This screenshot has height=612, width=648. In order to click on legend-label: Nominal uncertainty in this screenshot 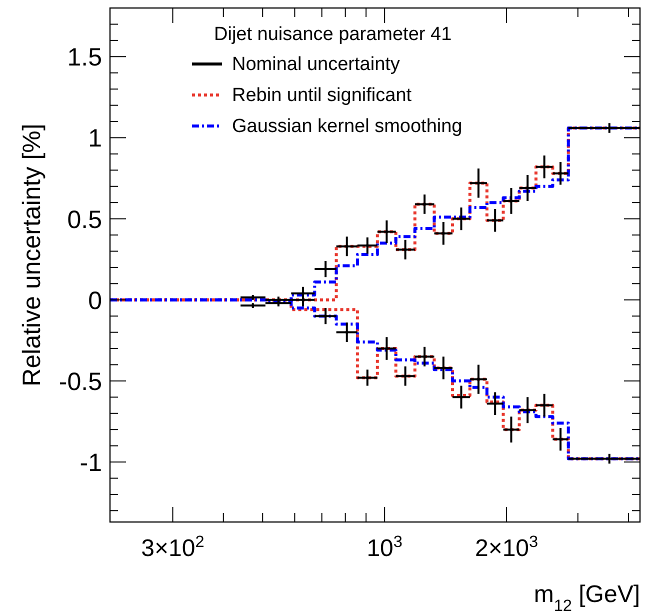, I will do `click(316, 64)`.